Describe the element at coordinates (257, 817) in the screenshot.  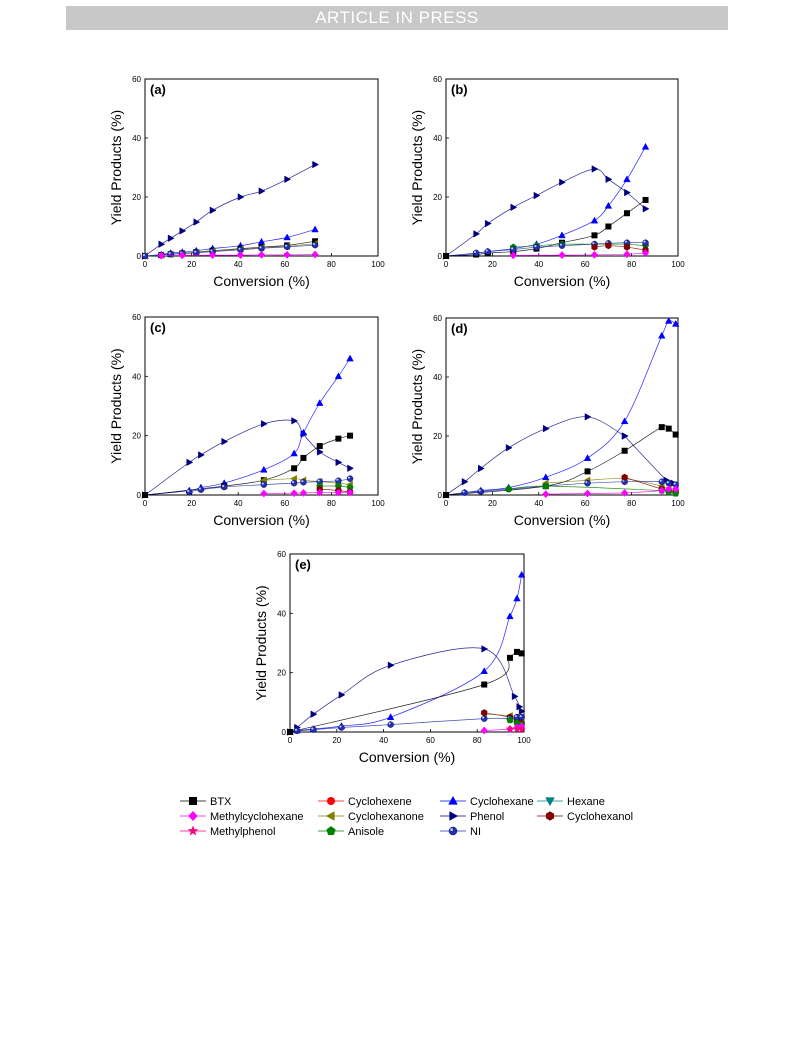
I see `legend-label: Methylcyclohexane` at that location.